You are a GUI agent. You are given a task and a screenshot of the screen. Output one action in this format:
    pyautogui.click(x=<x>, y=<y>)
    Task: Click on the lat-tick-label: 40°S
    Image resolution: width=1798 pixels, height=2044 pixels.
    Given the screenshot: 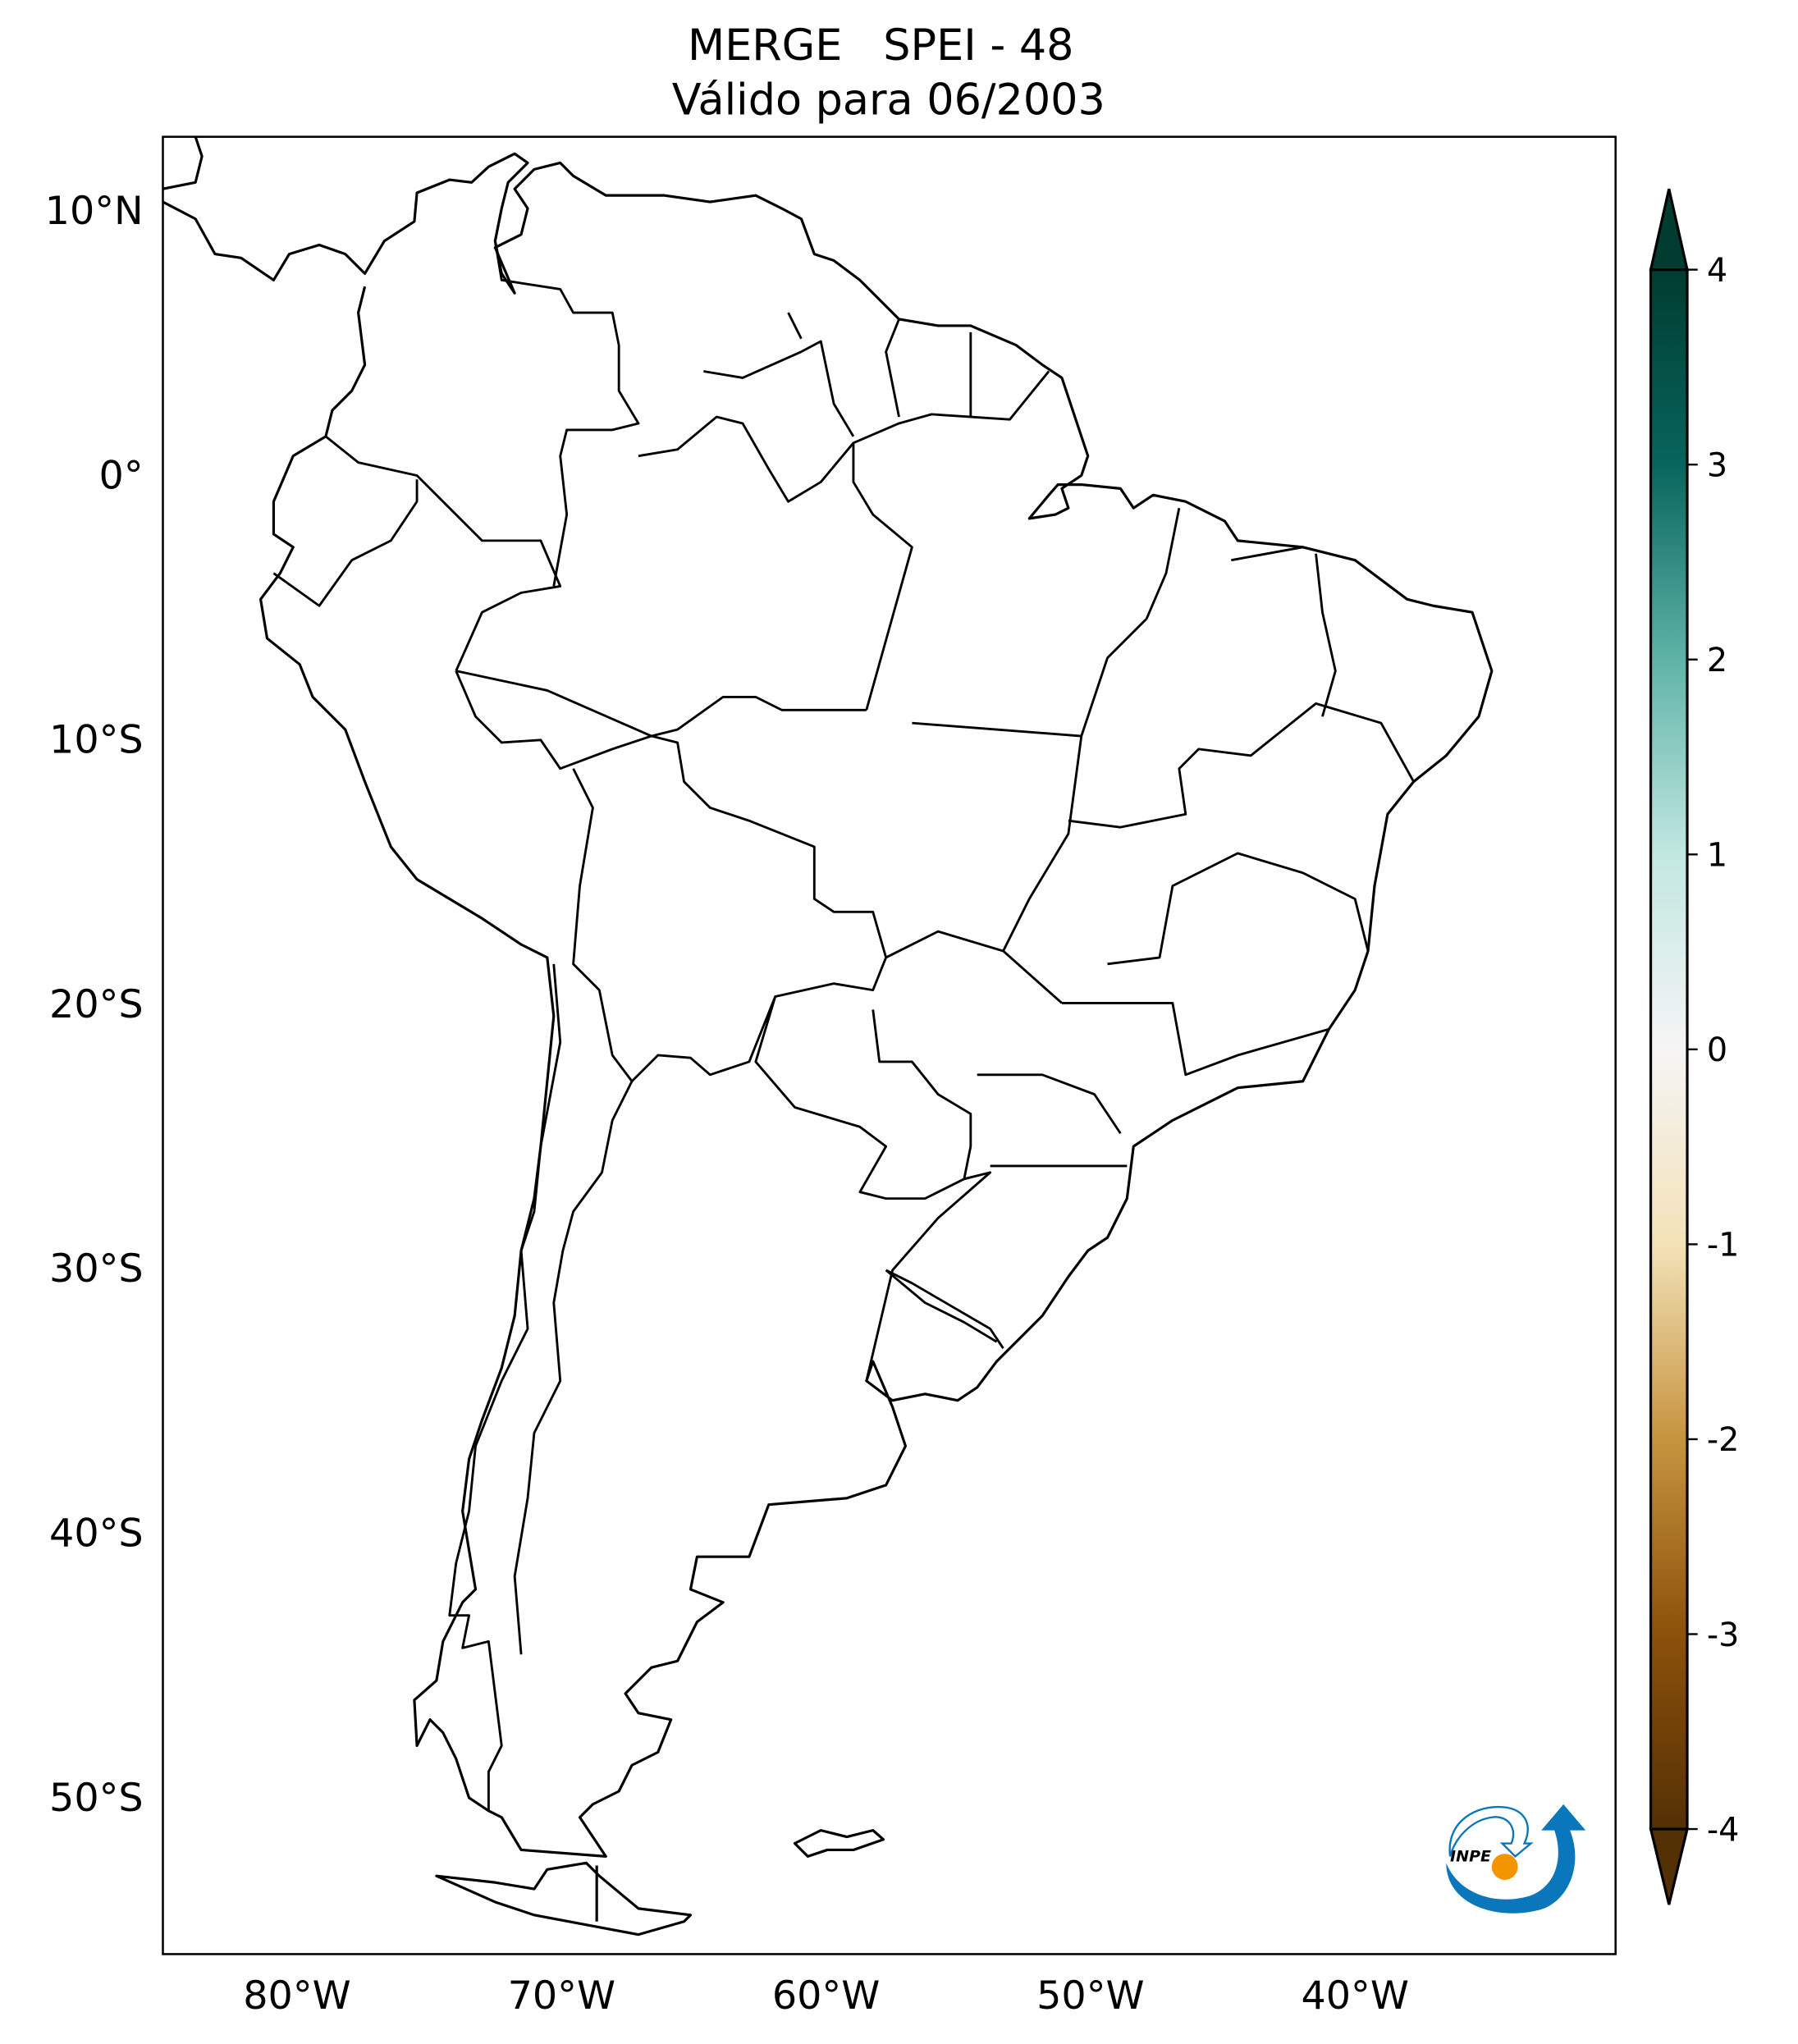 What is the action you would take?
    pyautogui.click(x=96, y=1534)
    